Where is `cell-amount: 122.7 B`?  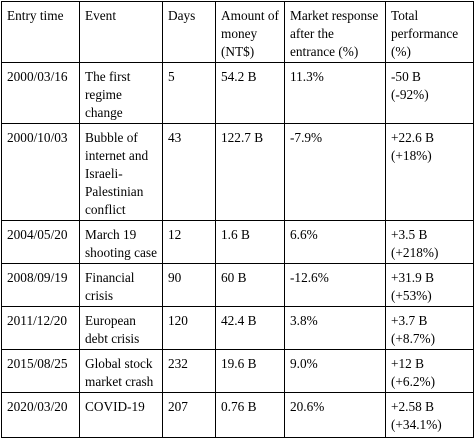 cell-amount: 122.7 B is located at coordinates (250, 172).